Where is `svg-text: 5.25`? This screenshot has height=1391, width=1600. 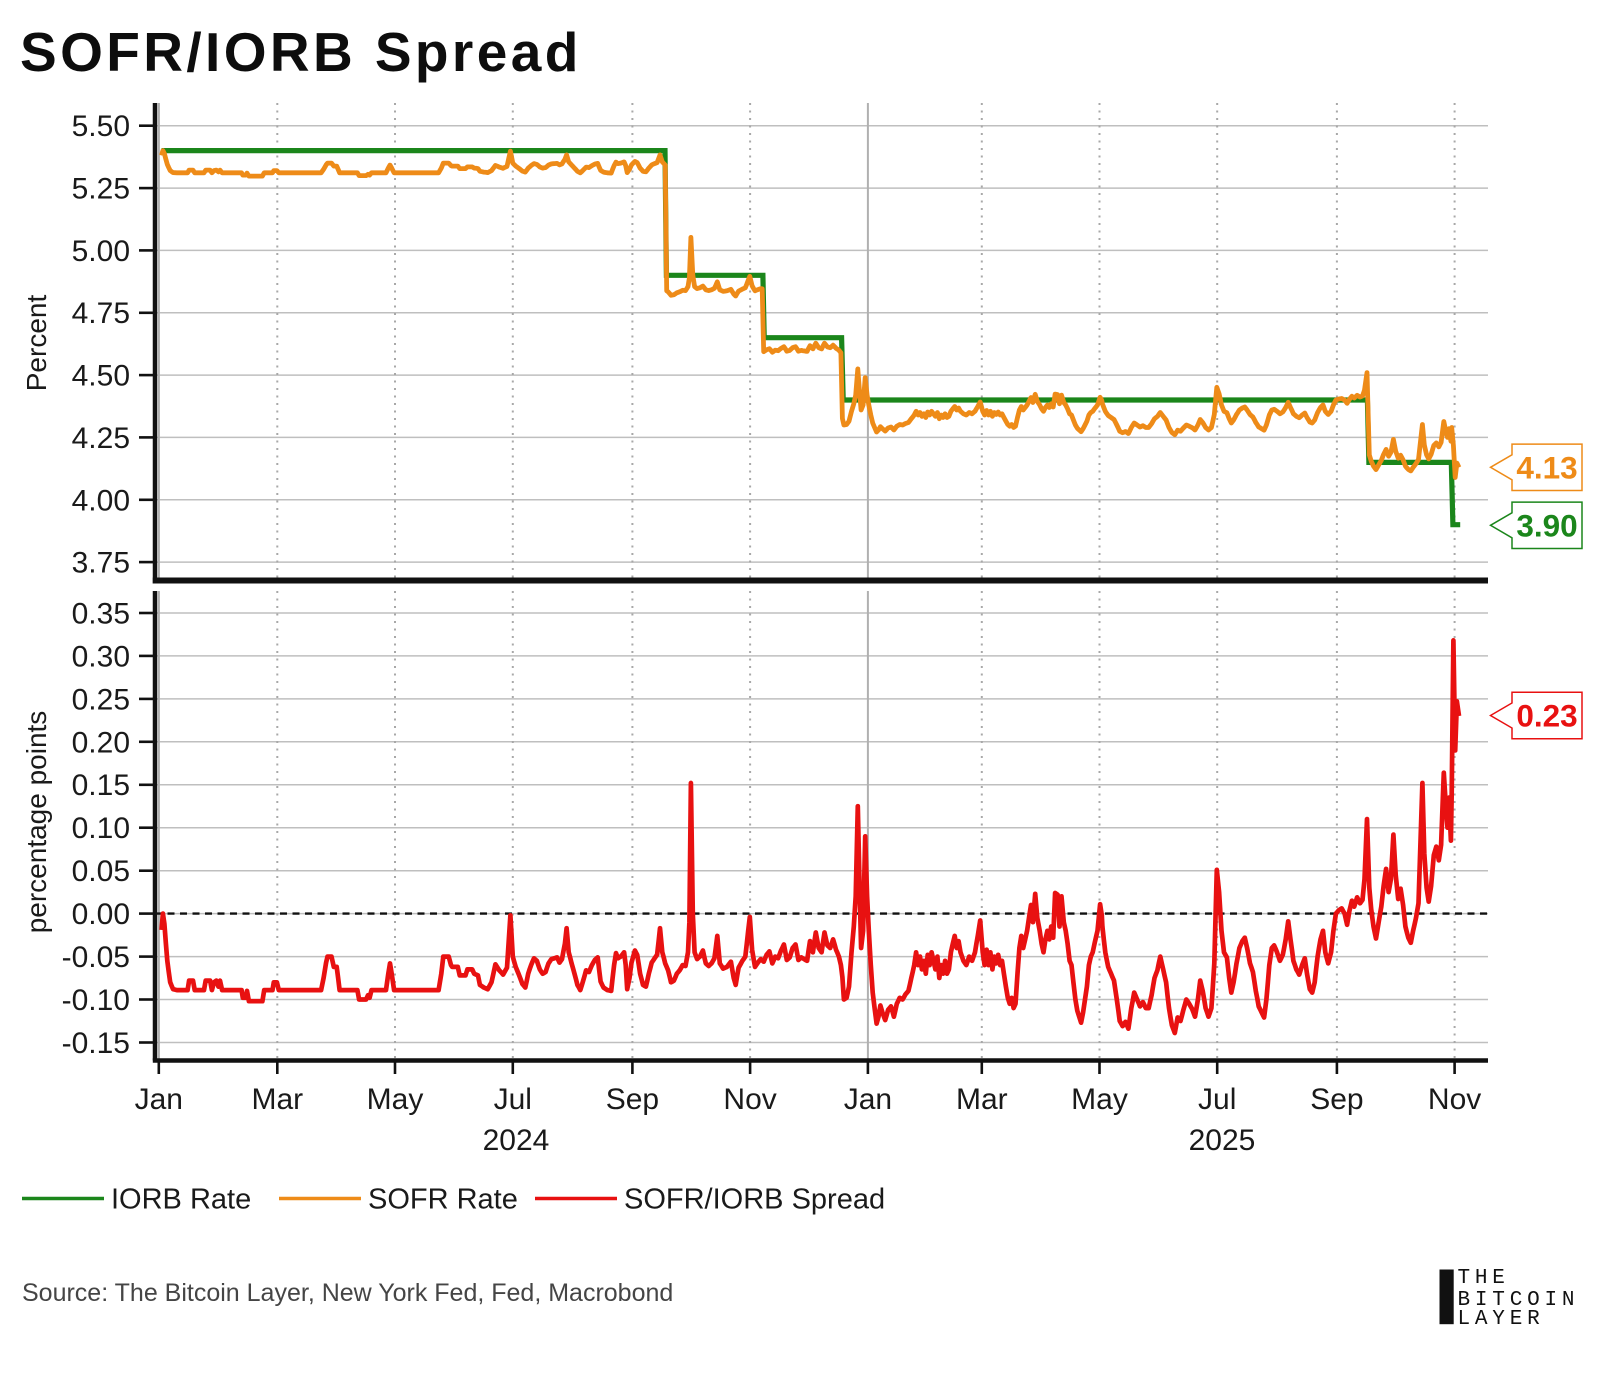 svg-text: 5.25 is located at coordinates (101, 189).